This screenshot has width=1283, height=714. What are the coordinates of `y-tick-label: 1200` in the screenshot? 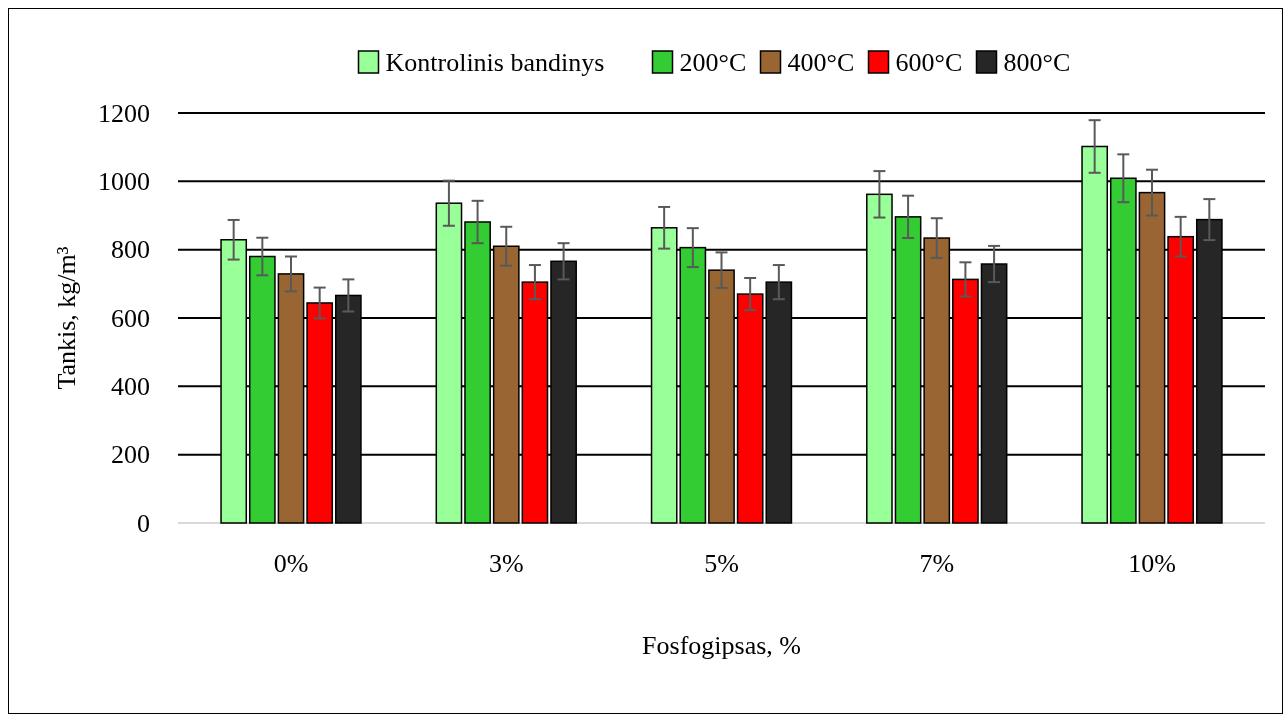 It's located at (124, 113).